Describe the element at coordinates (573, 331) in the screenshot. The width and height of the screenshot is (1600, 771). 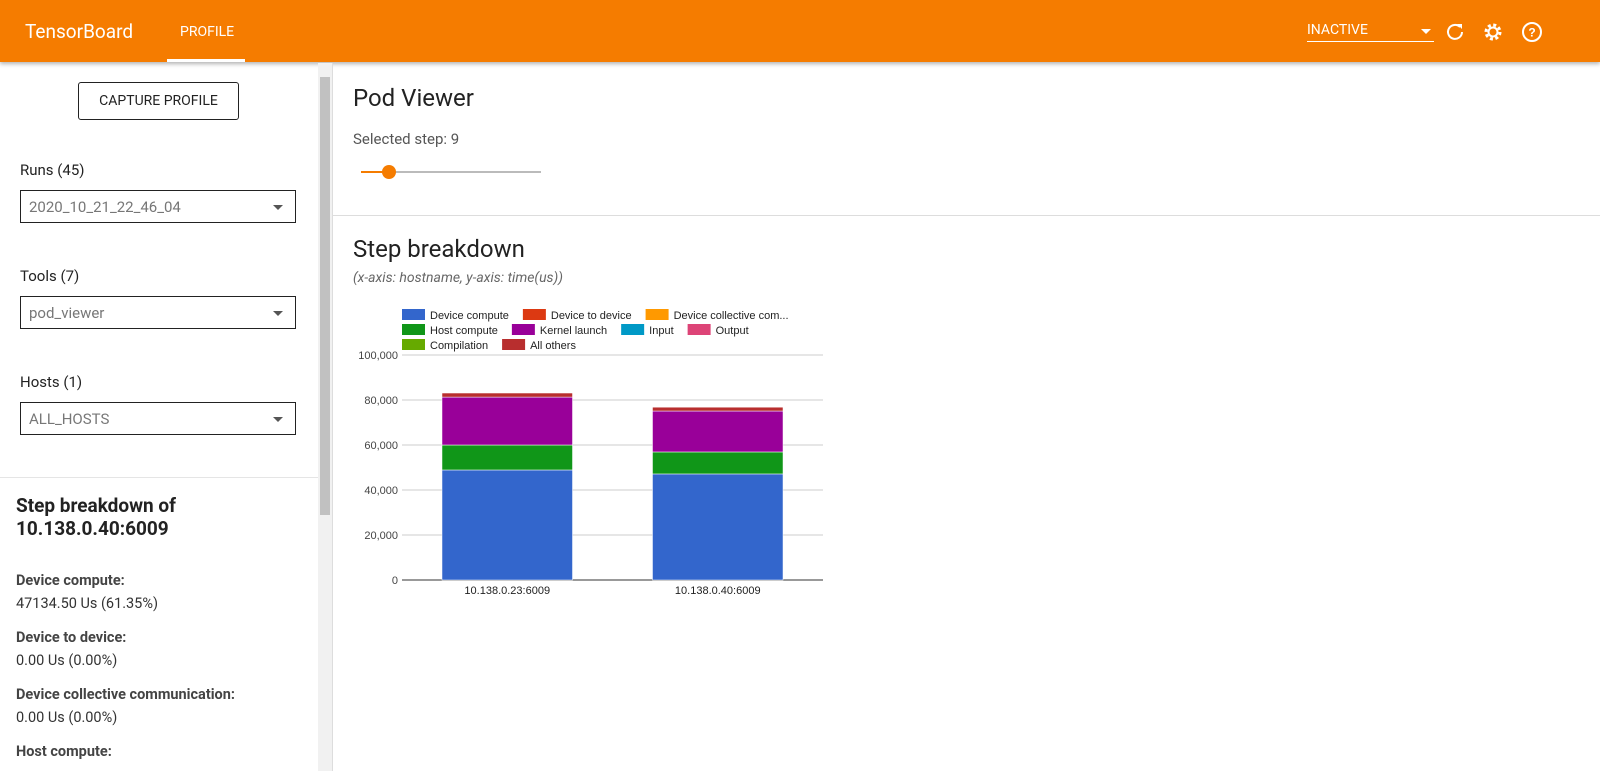
I see `legend-label: Kernel launch` at that location.